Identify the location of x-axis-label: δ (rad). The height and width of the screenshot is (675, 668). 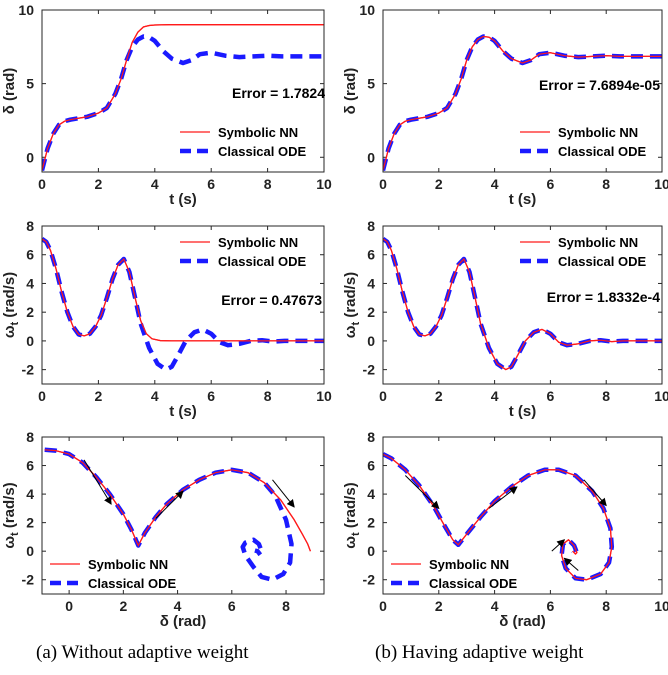
(522, 621).